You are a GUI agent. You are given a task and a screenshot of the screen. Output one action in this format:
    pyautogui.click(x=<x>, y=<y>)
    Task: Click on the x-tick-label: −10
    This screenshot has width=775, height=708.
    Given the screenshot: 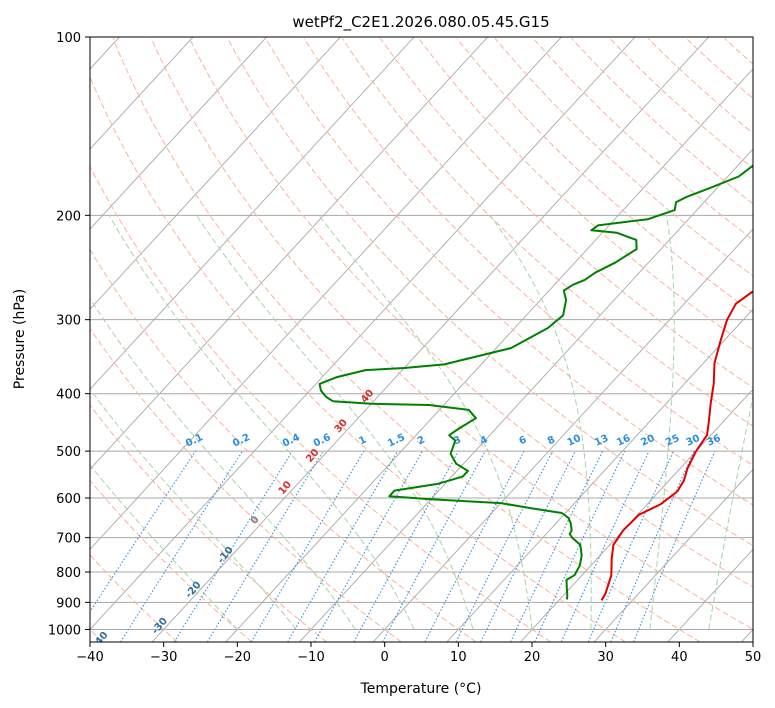 What is the action you would take?
    pyautogui.click(x=310, y=657)
    